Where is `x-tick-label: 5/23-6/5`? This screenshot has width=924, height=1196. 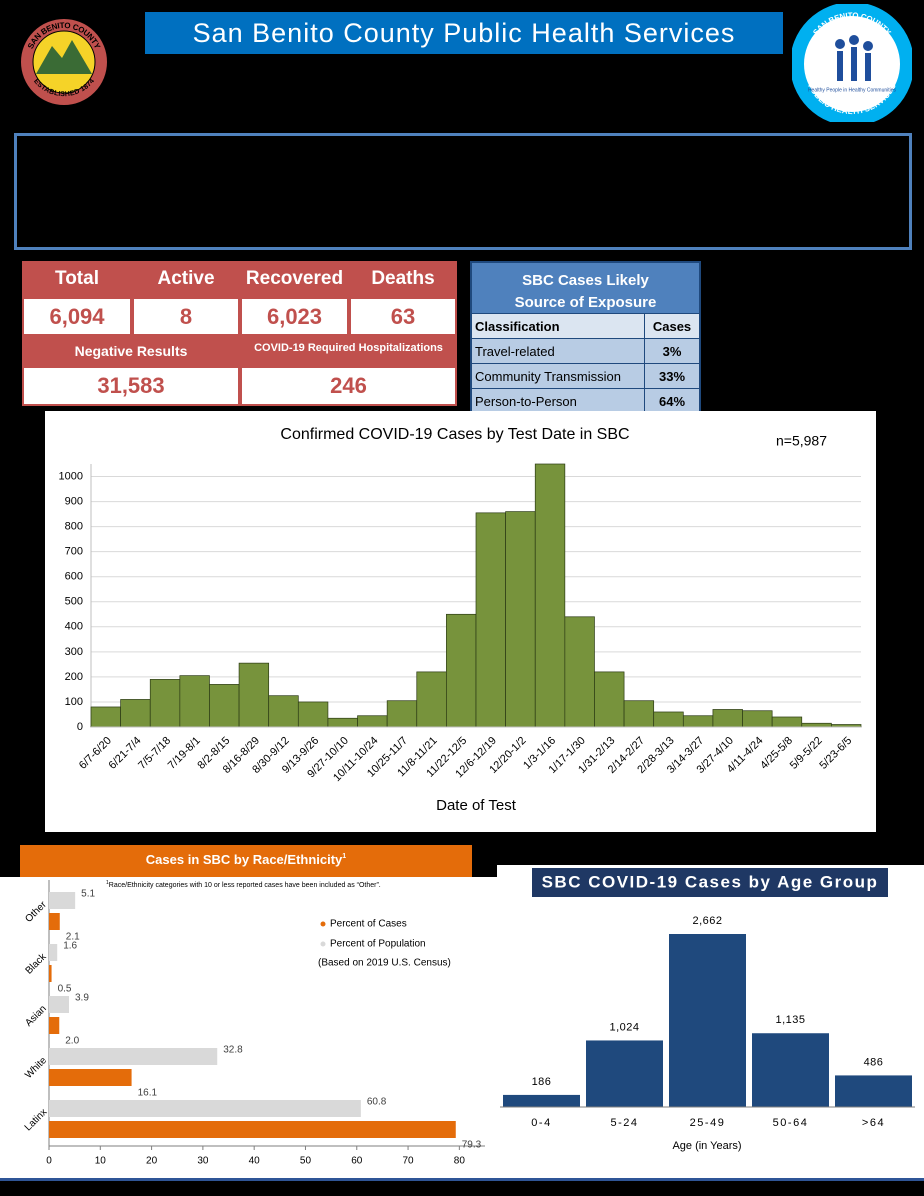 x-tick-label: 5/23-6/5 is located at coordinates (835, 753).